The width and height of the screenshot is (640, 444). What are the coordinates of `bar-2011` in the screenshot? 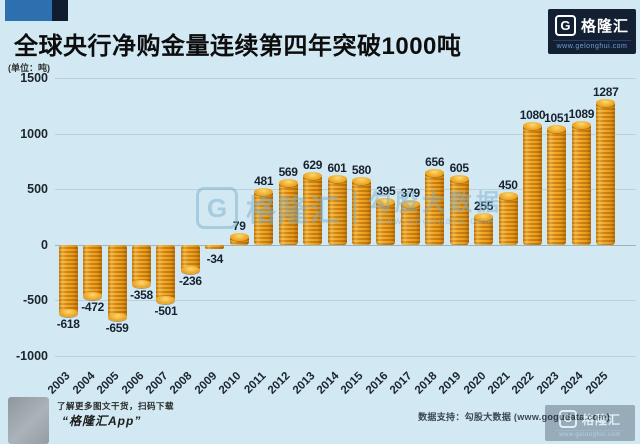 It's located at (264, 218).